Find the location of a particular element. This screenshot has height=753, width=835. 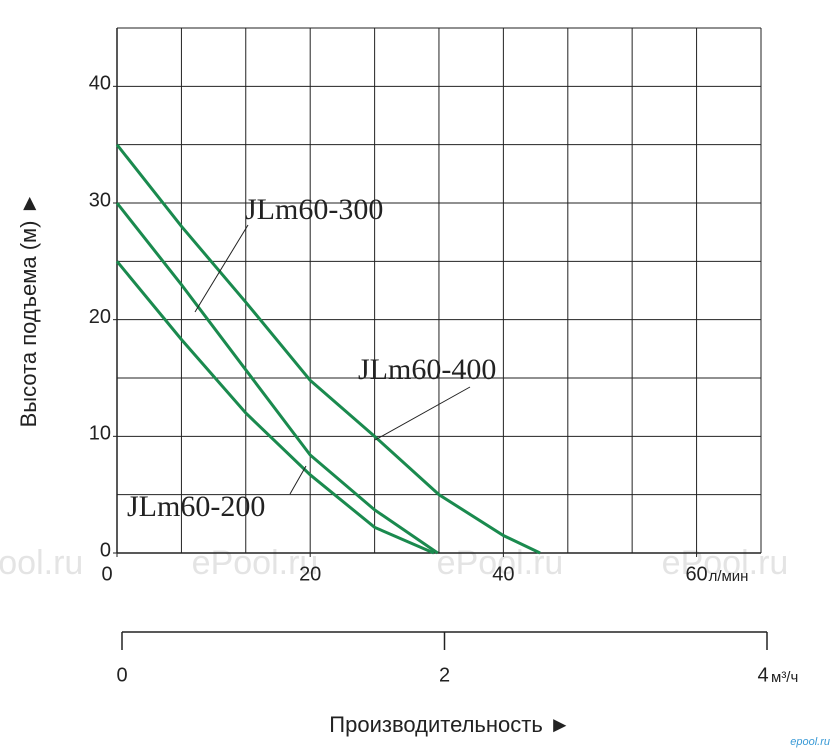

y-tick-label: 10 is located at coordinates (100, 434).